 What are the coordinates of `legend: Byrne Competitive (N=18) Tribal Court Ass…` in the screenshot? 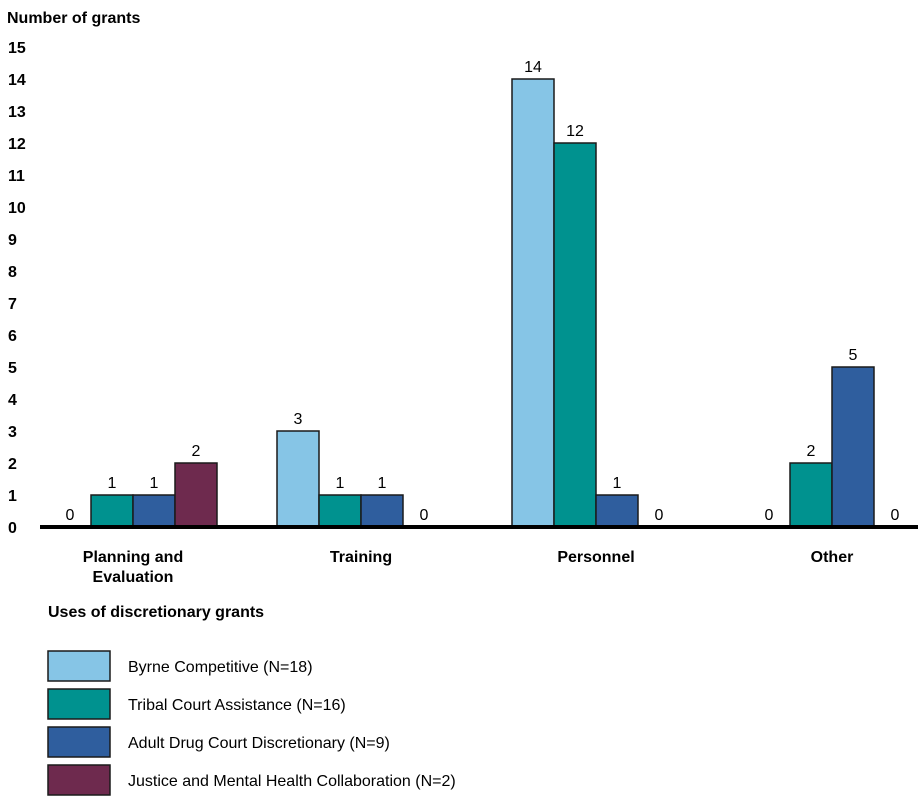 It's located at (251, 723).